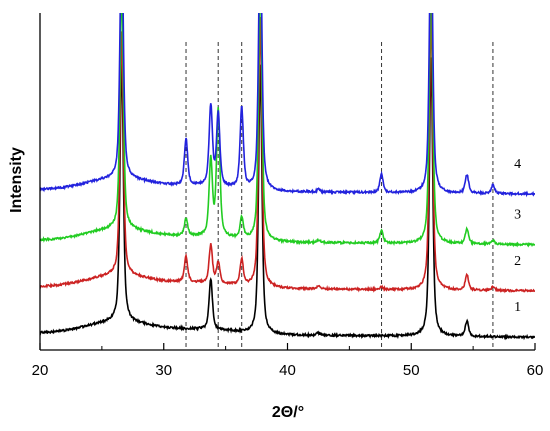 The image size is (550, 431). Describe the element at coordinates (517, 215) in the screenshot. I see `series-3-label: 3` at that location.